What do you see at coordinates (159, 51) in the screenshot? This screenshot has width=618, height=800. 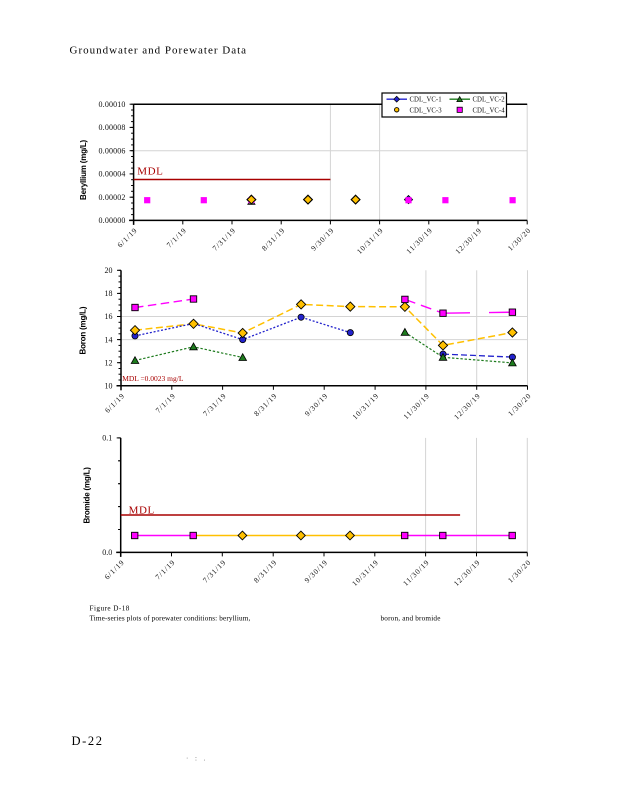 I see `svg-text: Groundwater and Porewater Data` at bounding box center [159, 51].